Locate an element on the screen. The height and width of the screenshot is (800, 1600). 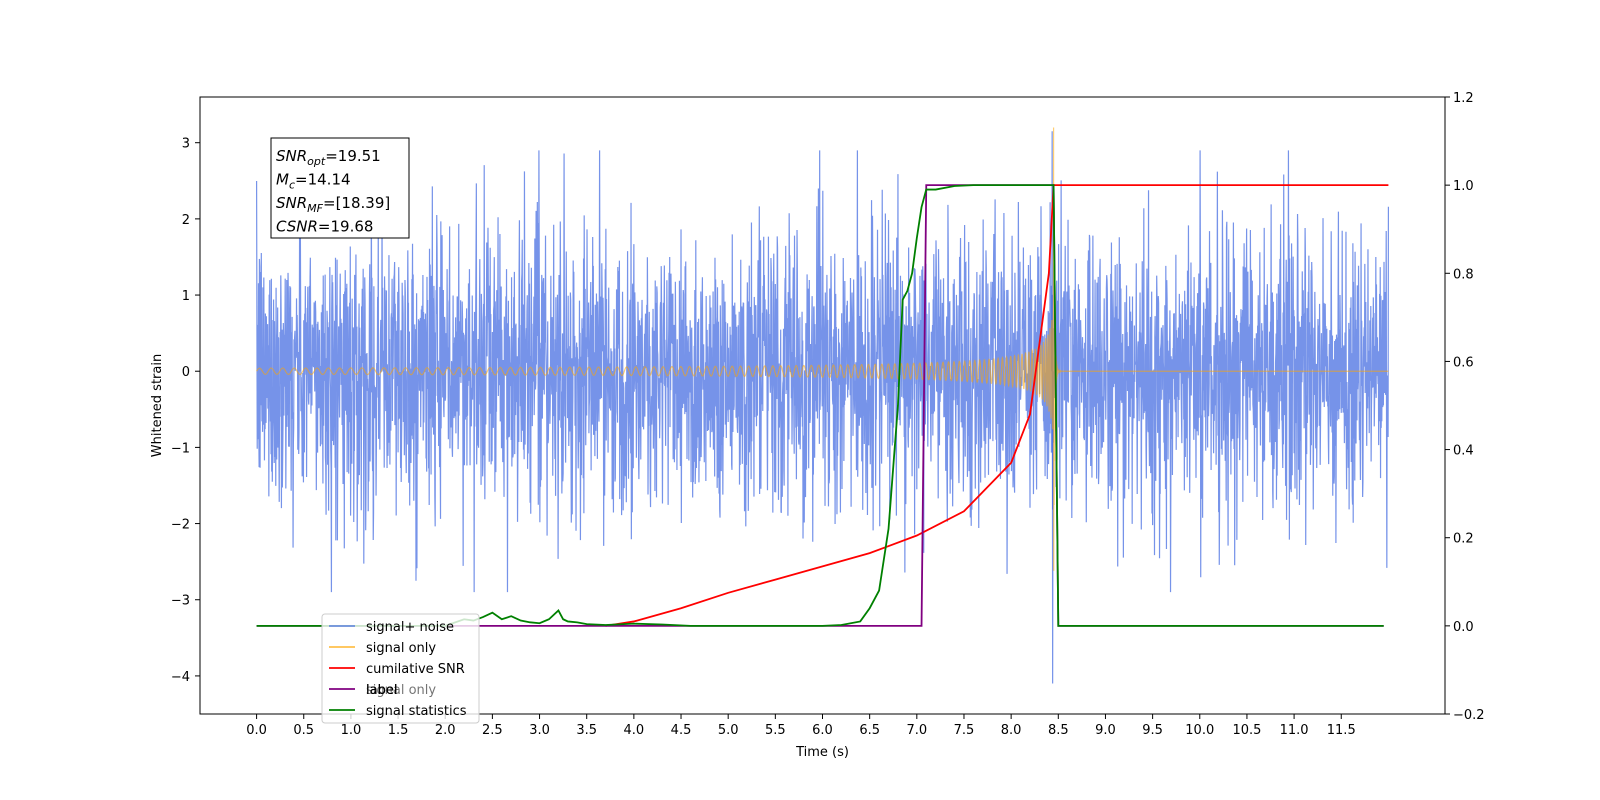
y-tick-label: 3 is located at coordinates (186, 144).